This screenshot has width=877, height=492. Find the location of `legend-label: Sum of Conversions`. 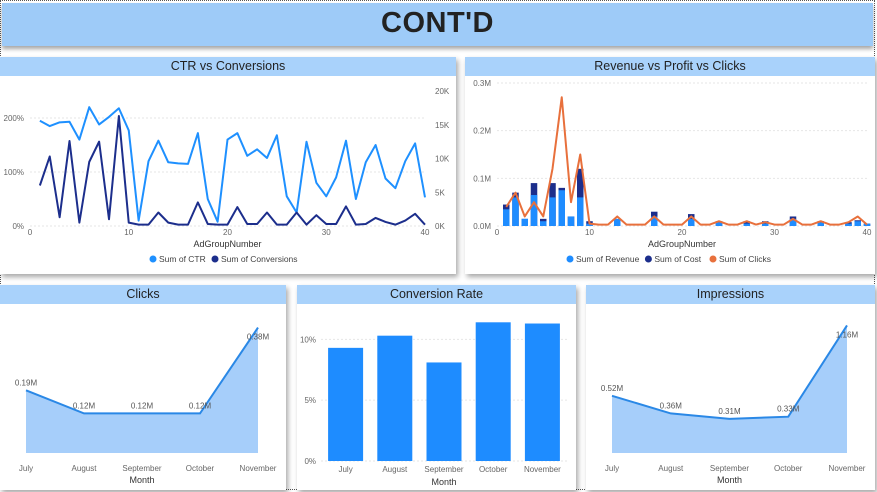

legend-label: Sum of Conversions is located at coordinates (259, 259).